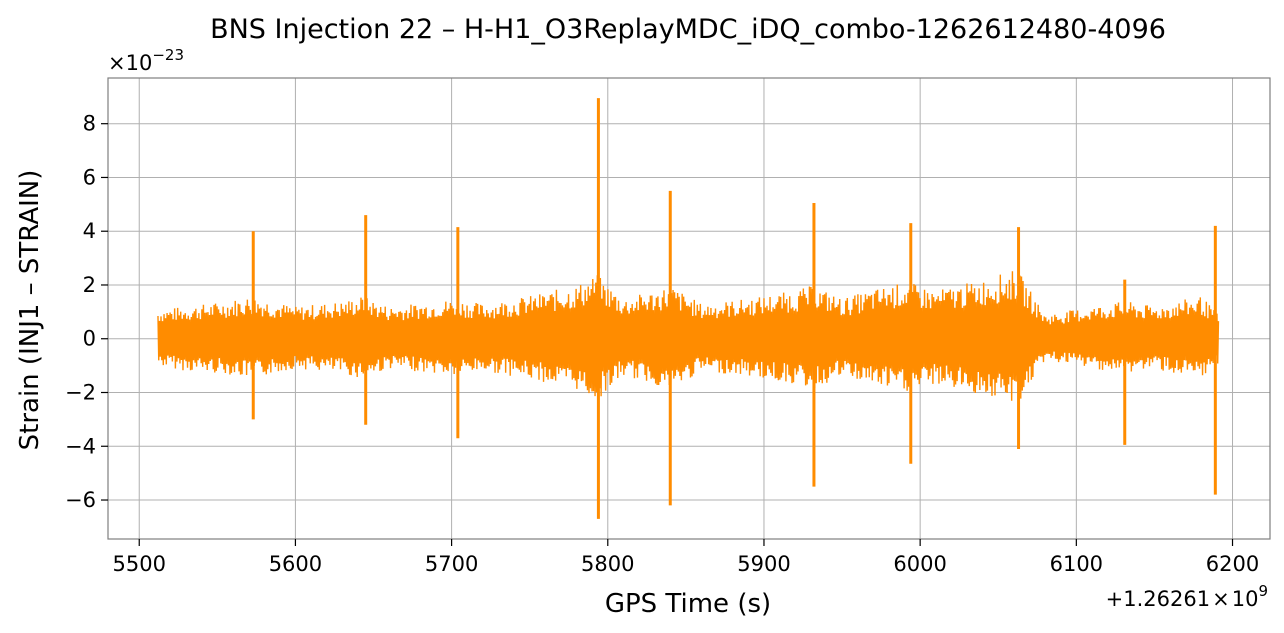  Describe the element at coordinates (80, 393) in the screenshot. I see `y-tick-label: −2` at that location.